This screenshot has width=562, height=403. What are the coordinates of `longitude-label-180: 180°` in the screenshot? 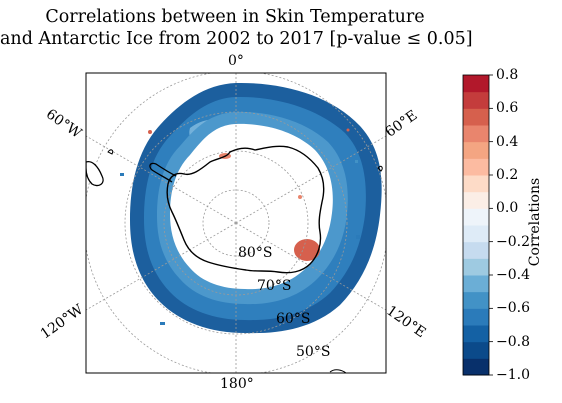 It's located at (237, 384).